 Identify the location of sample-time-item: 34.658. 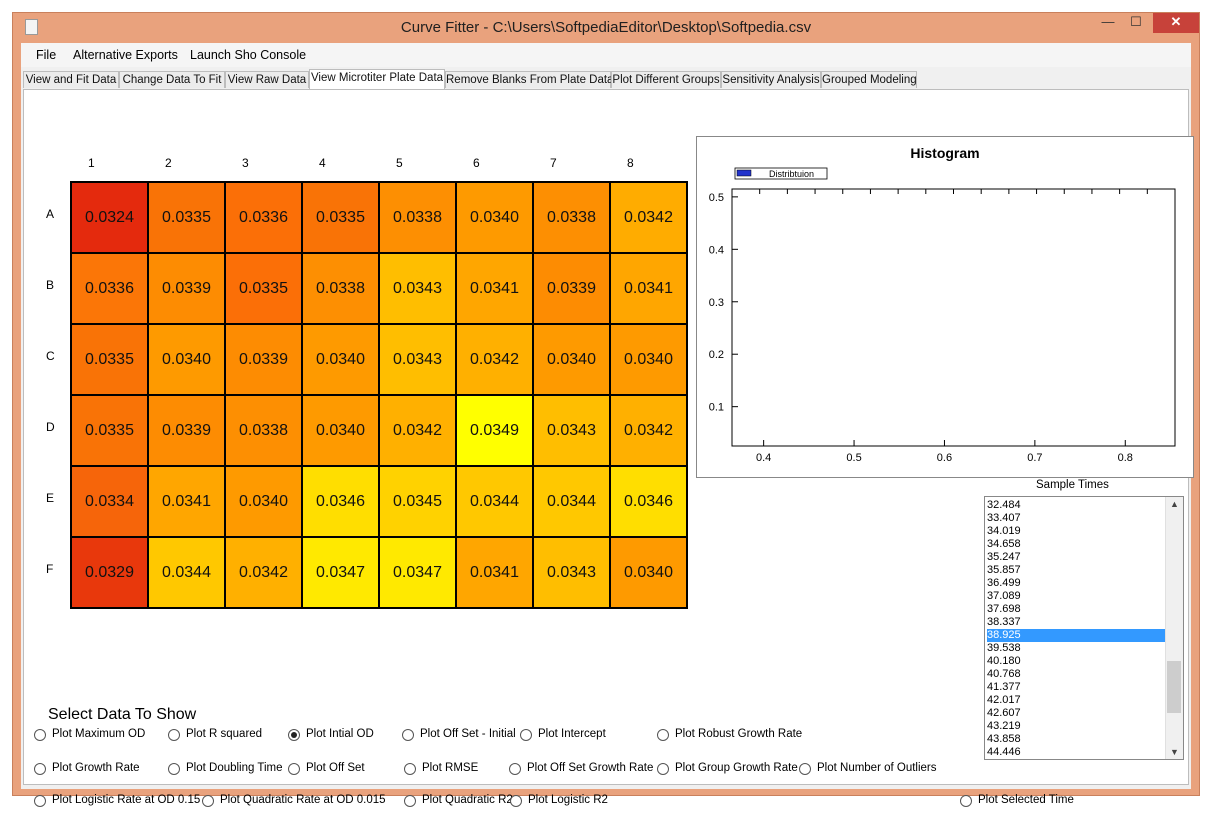
(1004, 544).